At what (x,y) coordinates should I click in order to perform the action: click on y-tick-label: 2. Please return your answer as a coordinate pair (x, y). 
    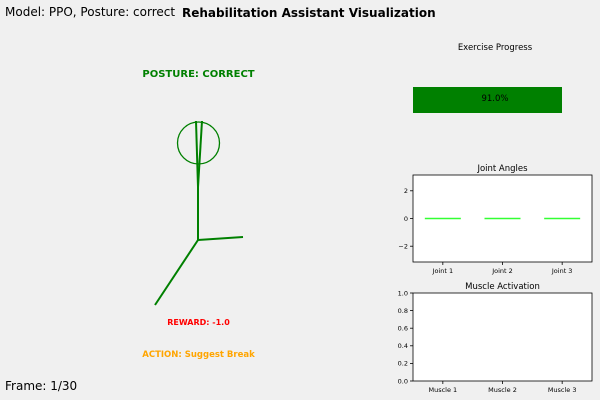
    Looking at the image, I should click on (406, 191).